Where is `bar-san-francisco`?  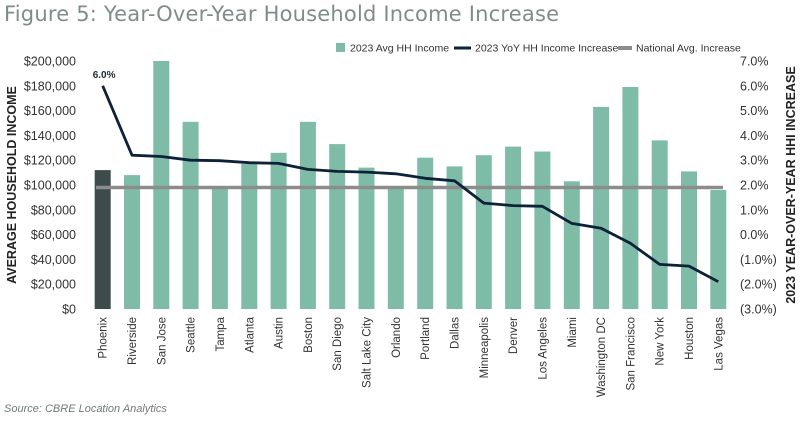
bar-san-francisco is located at coordinates (630, 198).